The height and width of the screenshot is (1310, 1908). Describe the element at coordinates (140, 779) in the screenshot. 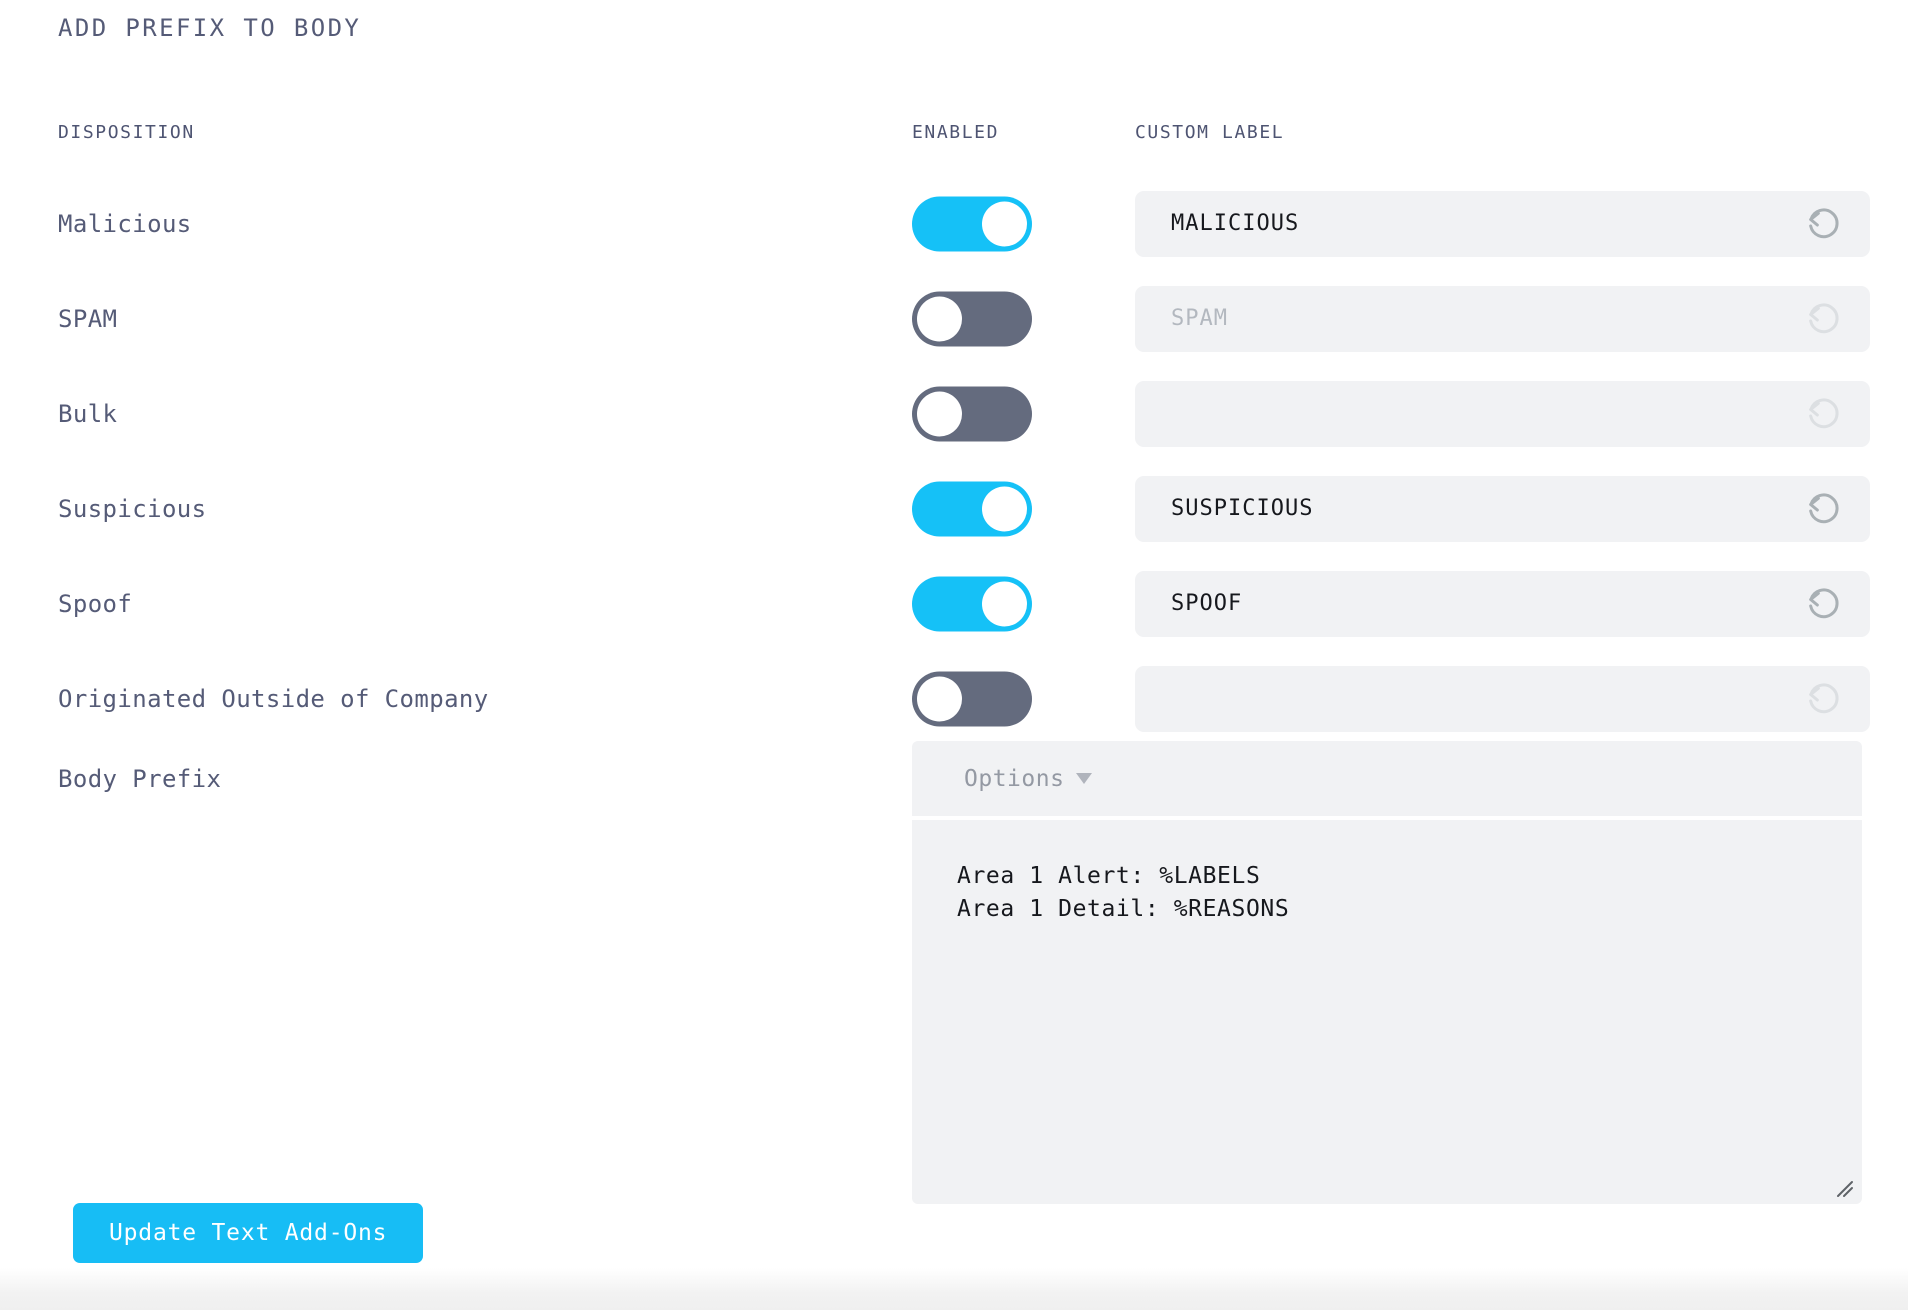

I see `body-prefix-label: Body Prefix` at that location.